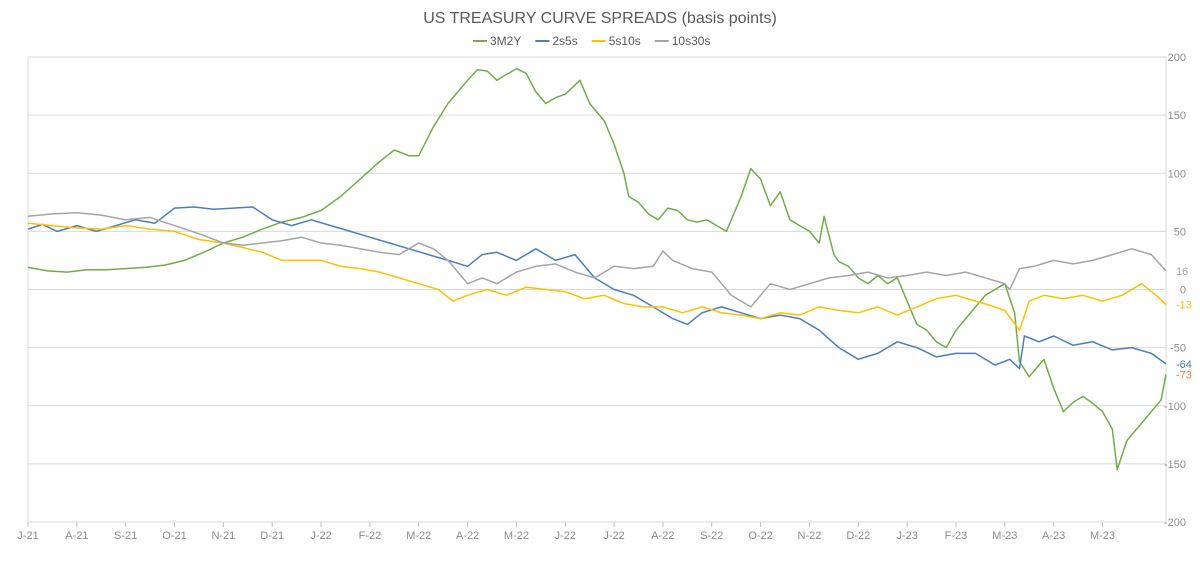 This screenshot has height=564, width=1200. I want to click on legend-label: 3M2Y, so click(505, 41).